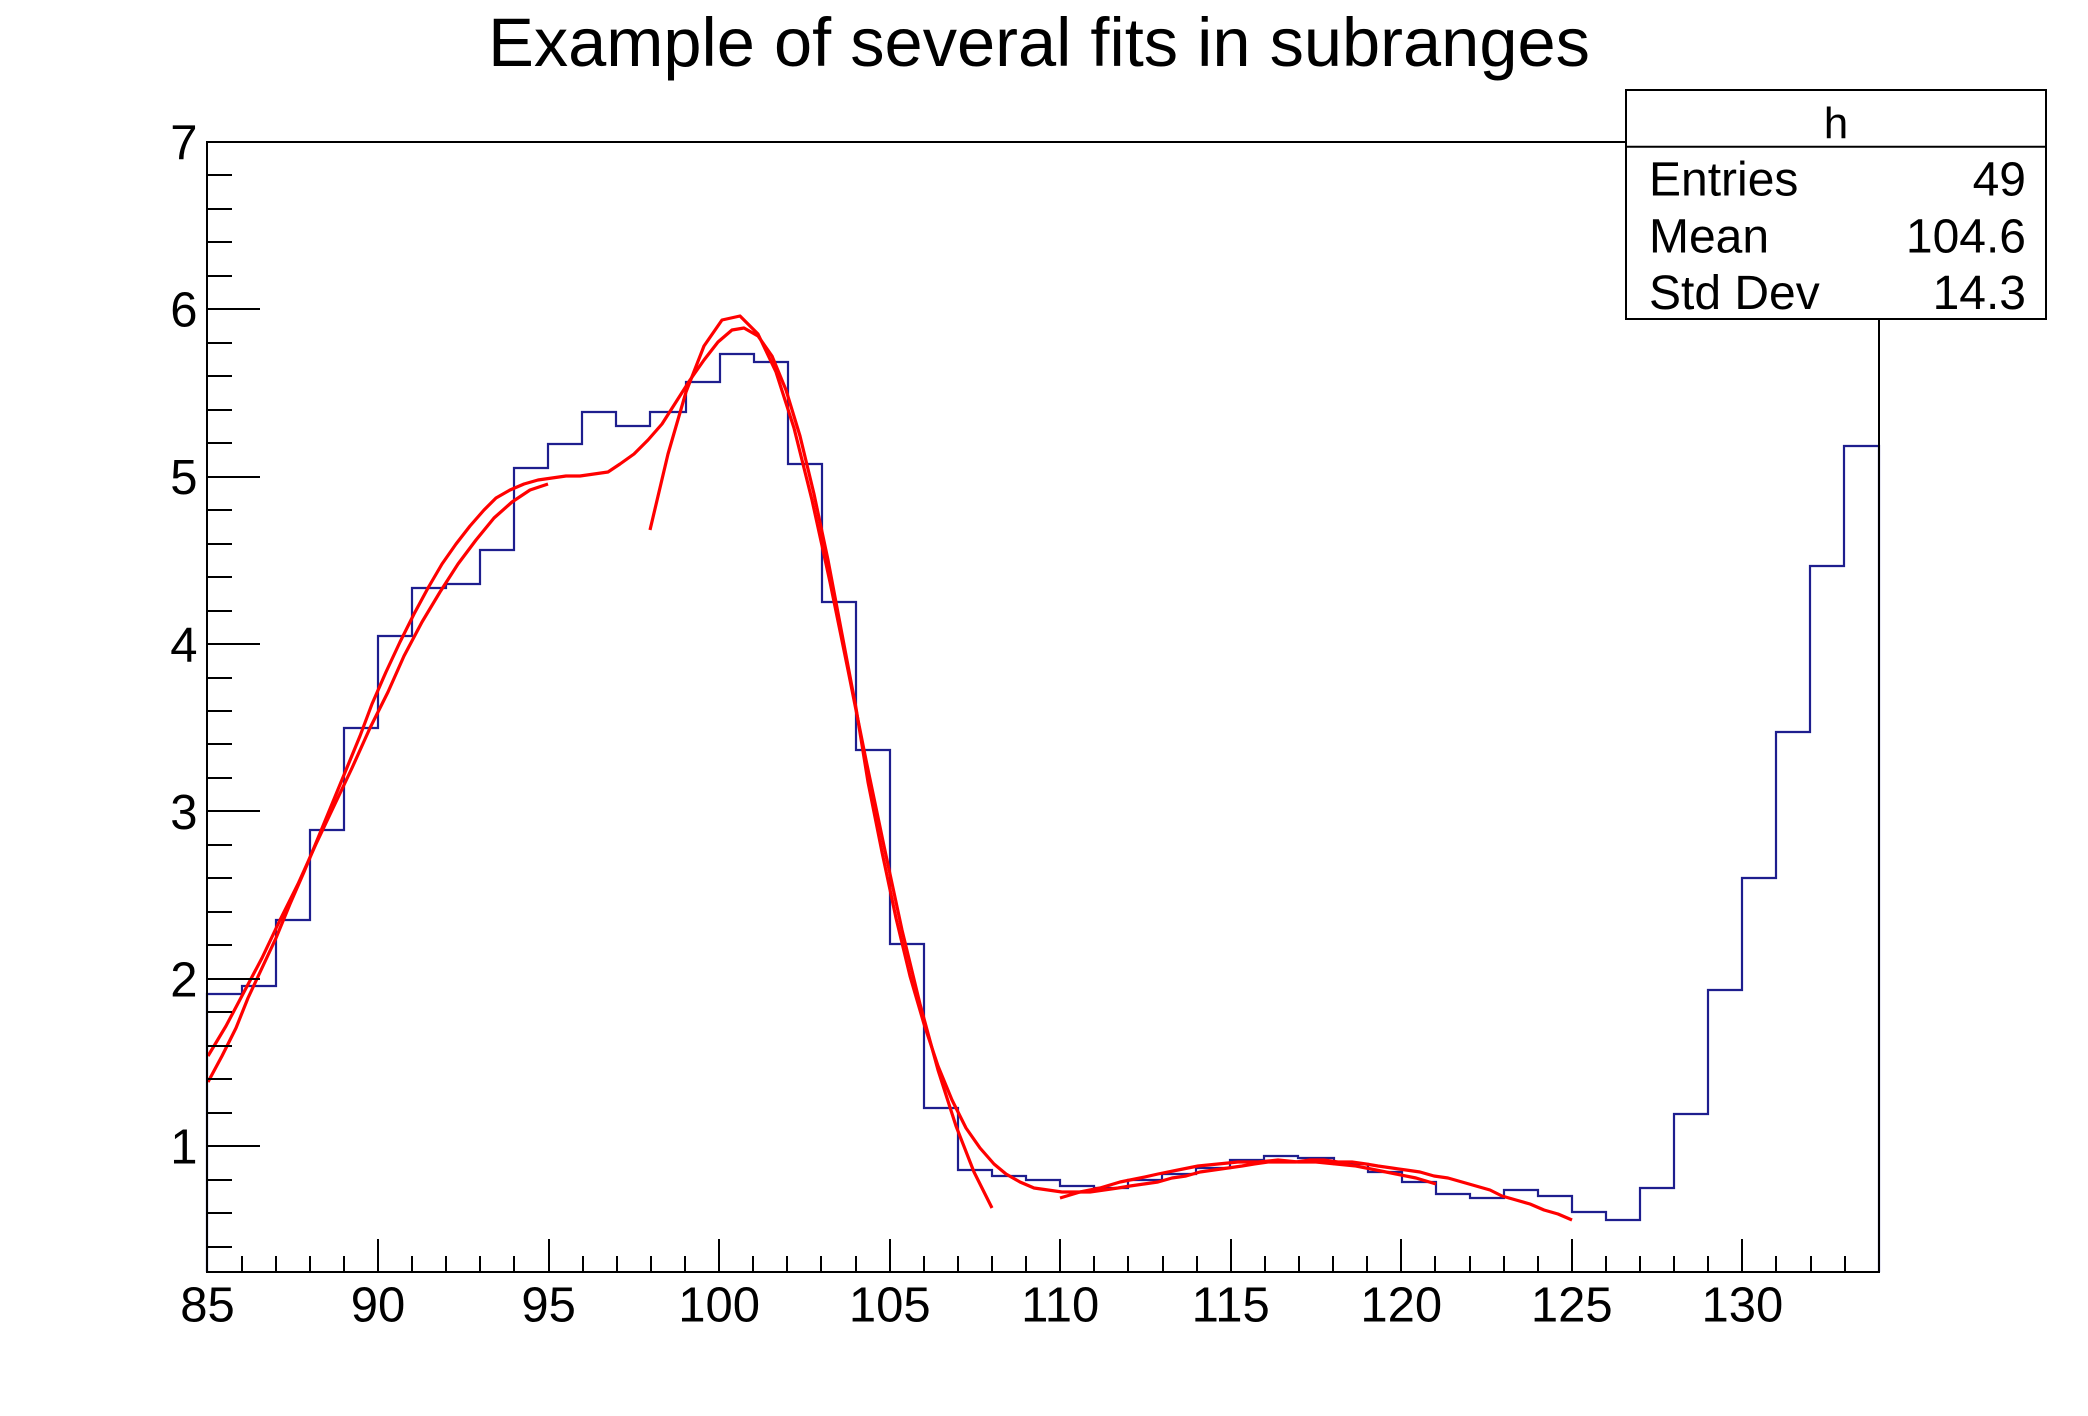 This screenshot has width=2088, height=1416. Describe the element at coordinates (183, 143) in the screenshot. I see `svg-text: 7` at that location.